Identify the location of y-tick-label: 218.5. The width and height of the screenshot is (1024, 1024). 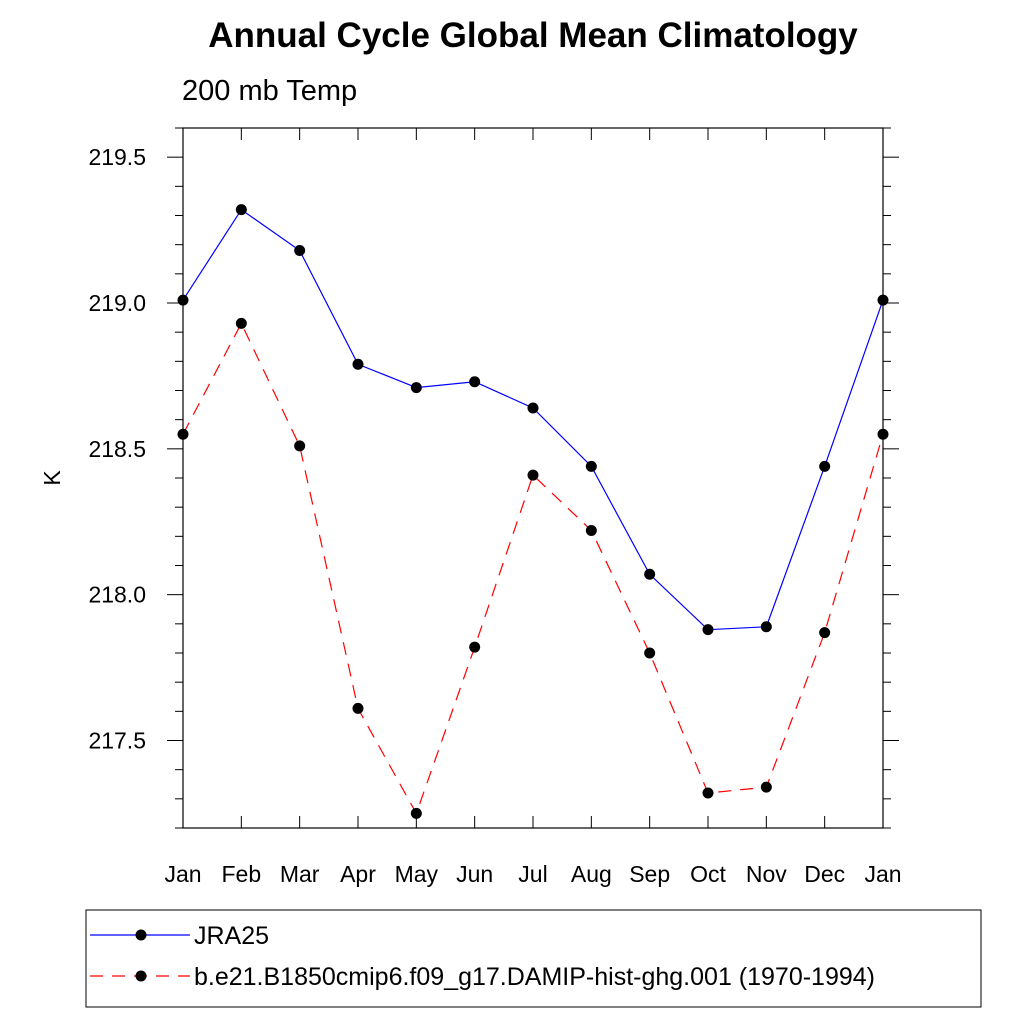
(117, 449).